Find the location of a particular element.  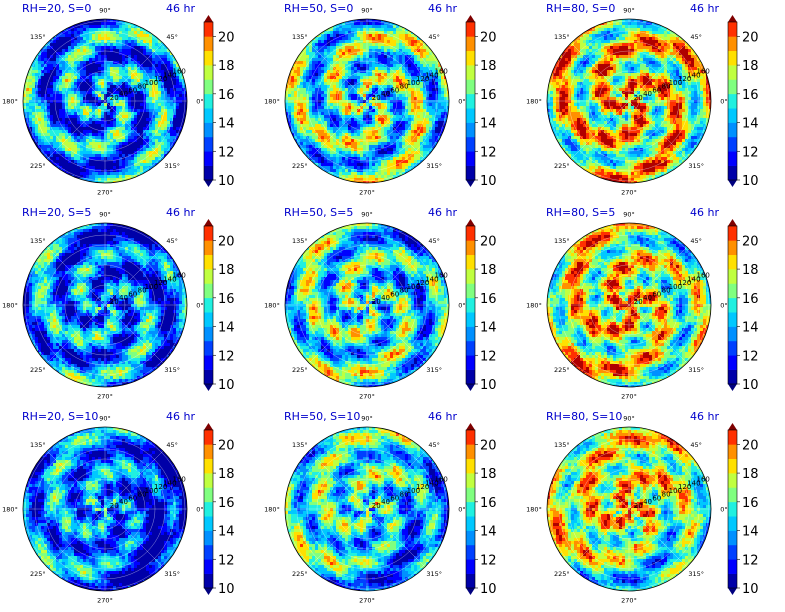

panel-title: RH=20, S=5 is located at coordinates (56, 212).